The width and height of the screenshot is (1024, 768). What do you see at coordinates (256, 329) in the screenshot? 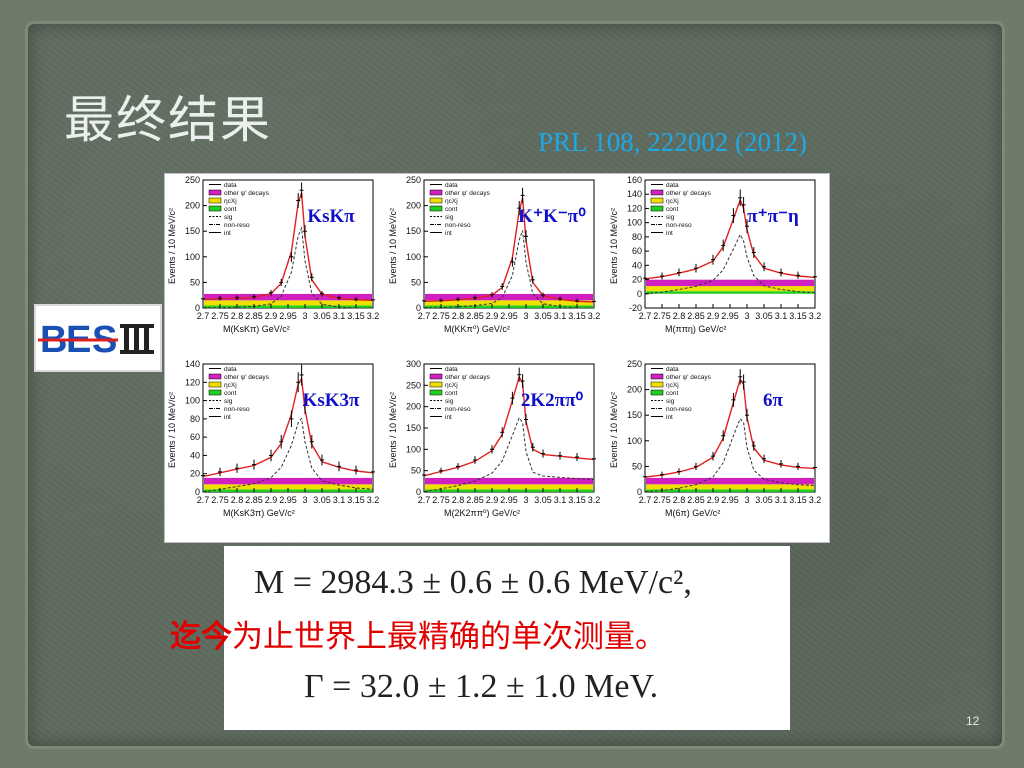
I see `x-axis-label: M(KsKπ) GeV/c²` at bounding box center [256, 329].